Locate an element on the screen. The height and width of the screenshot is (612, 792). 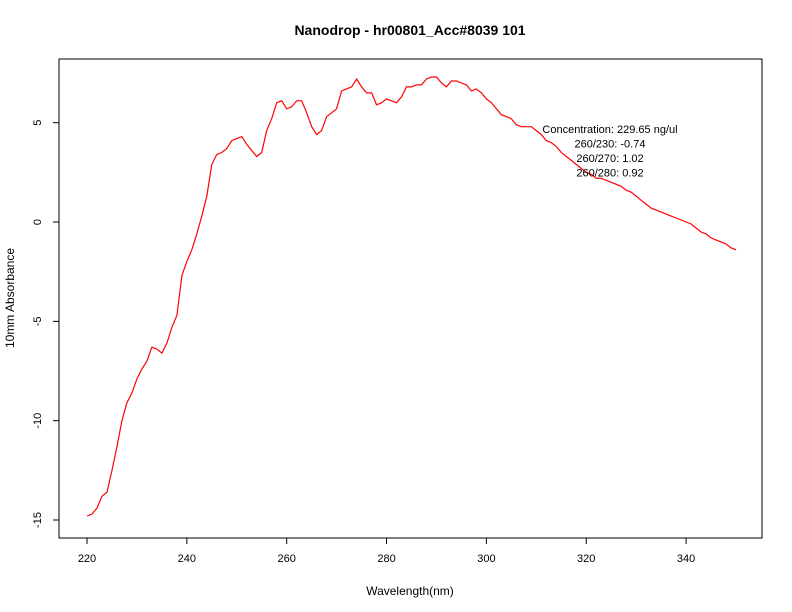
y-axis: -15 -10 -5 0 5 is located at coordinates (45, 324).